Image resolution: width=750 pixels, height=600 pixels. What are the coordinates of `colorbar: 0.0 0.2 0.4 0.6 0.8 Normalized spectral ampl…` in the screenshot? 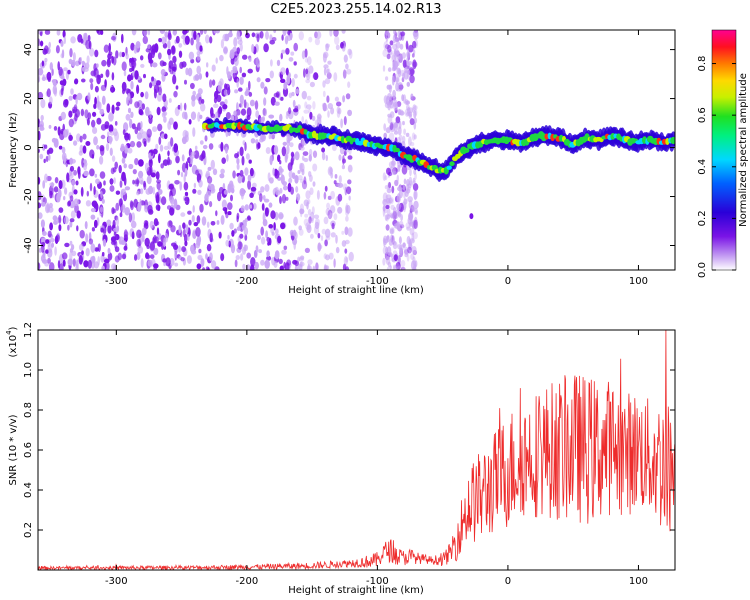 It's located at (723, 153).